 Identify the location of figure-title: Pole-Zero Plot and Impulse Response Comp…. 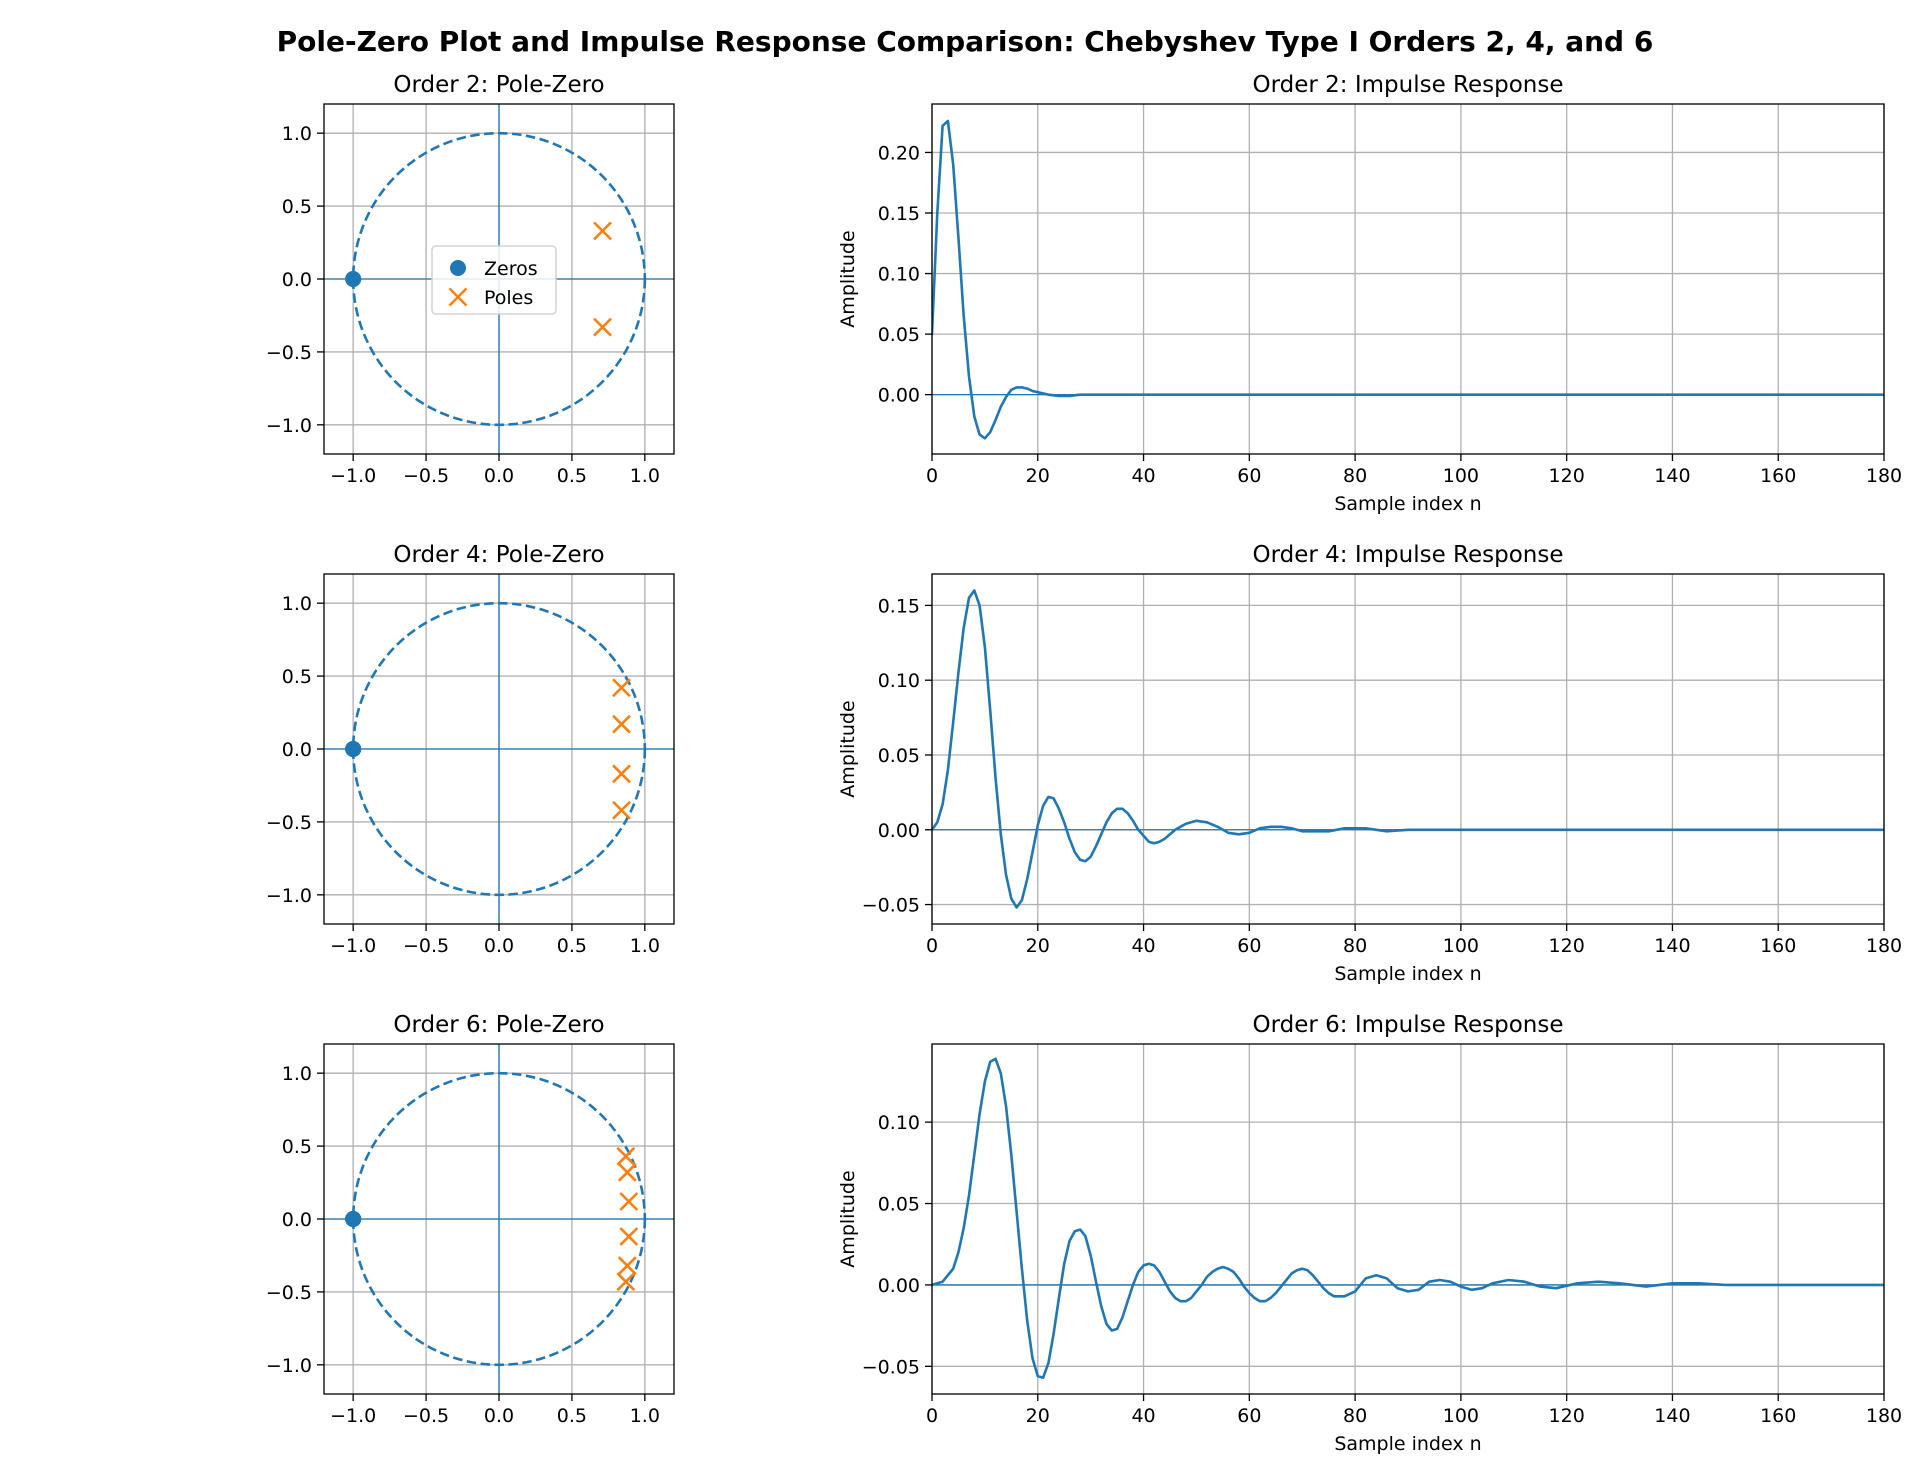
(965, 41).